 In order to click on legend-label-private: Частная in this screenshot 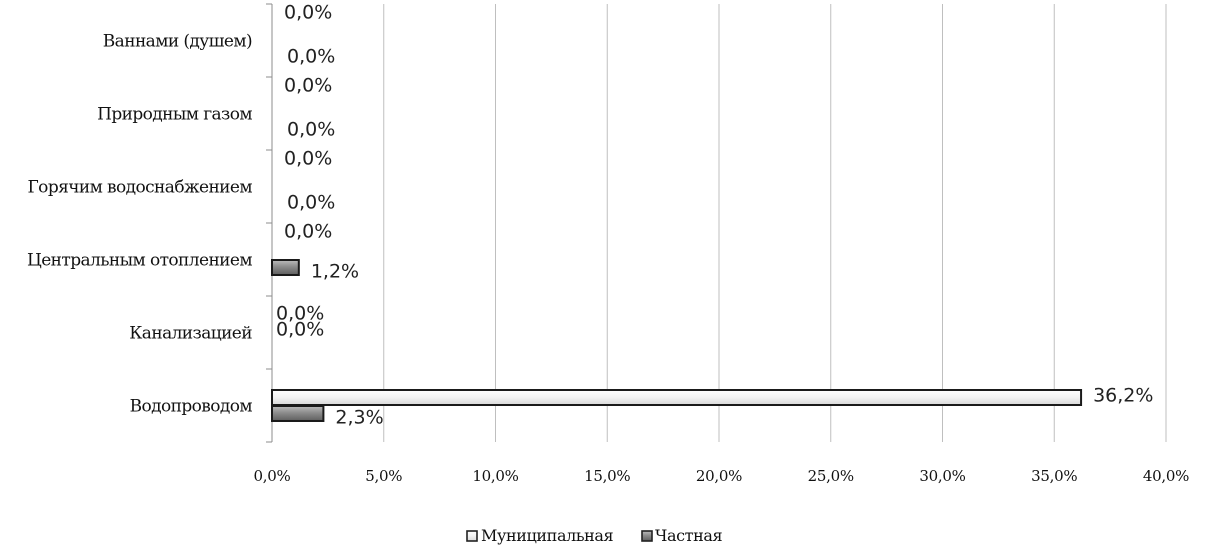, I will do `click(689, 535)`.